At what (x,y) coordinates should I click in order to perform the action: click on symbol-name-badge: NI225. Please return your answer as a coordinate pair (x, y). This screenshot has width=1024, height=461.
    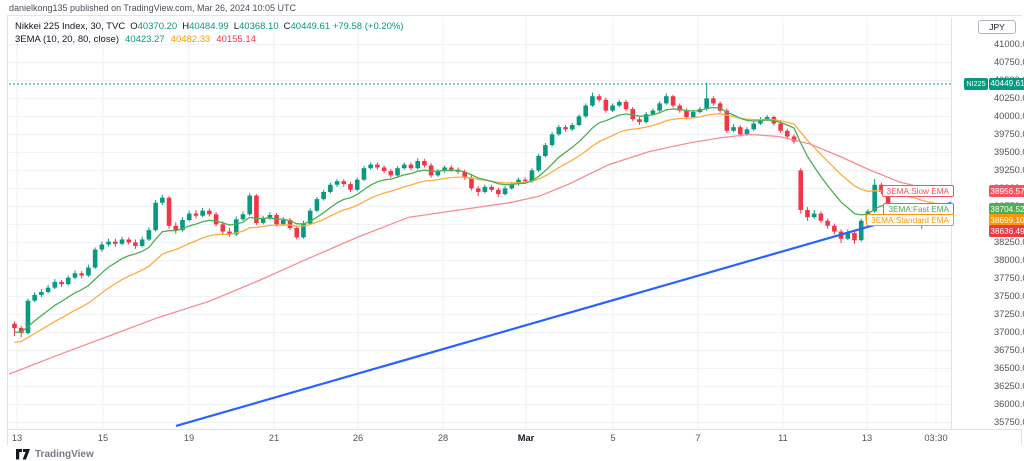
    Looking at the image, I should click on (976, 83).